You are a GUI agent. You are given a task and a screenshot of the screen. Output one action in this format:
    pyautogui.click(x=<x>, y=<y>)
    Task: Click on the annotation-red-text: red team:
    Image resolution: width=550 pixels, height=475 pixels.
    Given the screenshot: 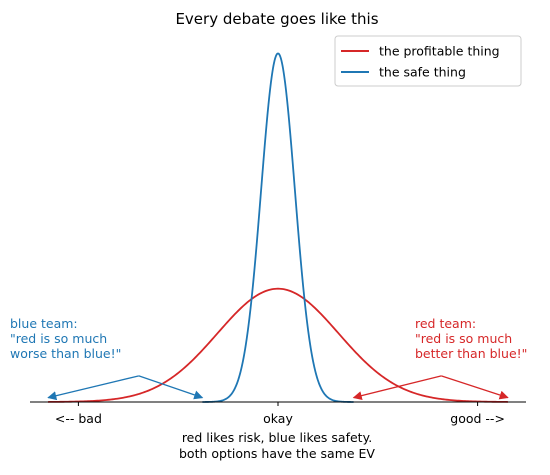 What is the action you would take?
    pyautogui.click(x=445, y=323)
    